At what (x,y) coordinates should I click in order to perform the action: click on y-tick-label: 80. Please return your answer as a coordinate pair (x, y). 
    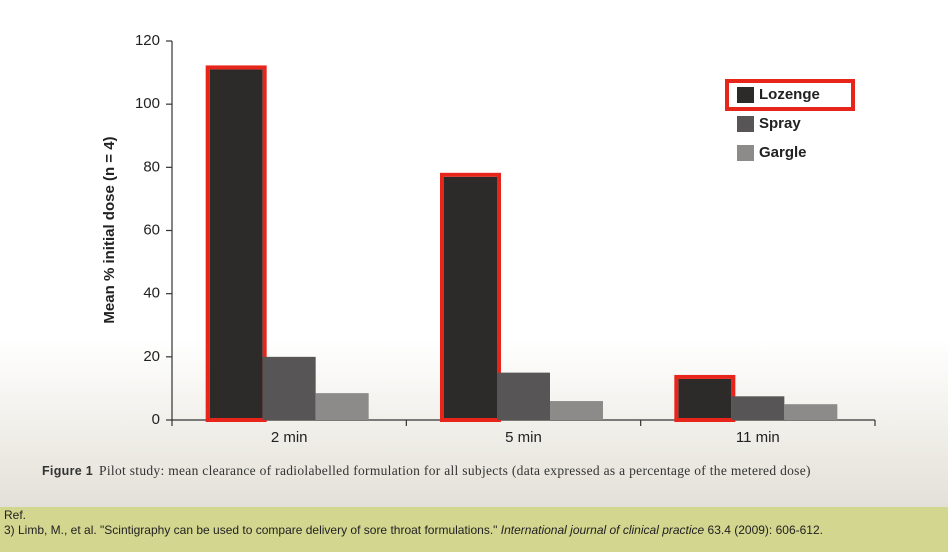
    Looking at the image, I should click on (151, 166).